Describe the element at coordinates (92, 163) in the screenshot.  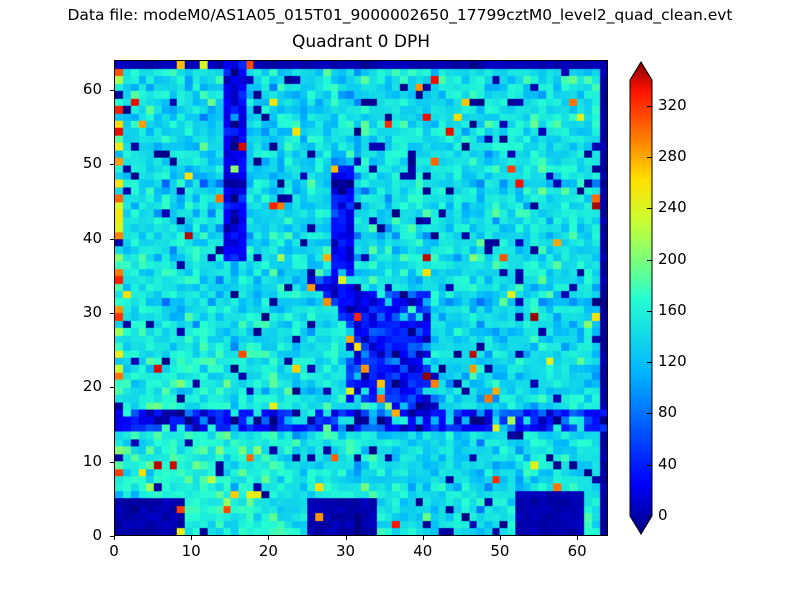
I see `y-tick-label: 50` at that location.